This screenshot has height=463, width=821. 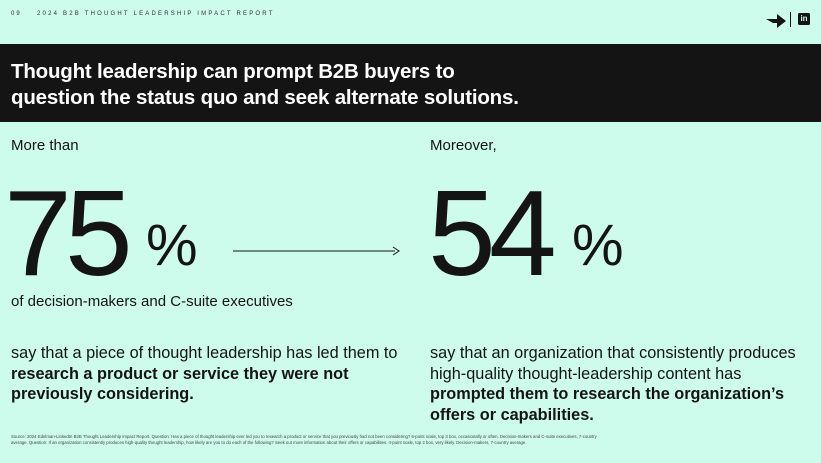 What do you see at coordinates (172, 245) in the screenshot?
I see `left-percent-sign: %` at bounding box center [172, 245].